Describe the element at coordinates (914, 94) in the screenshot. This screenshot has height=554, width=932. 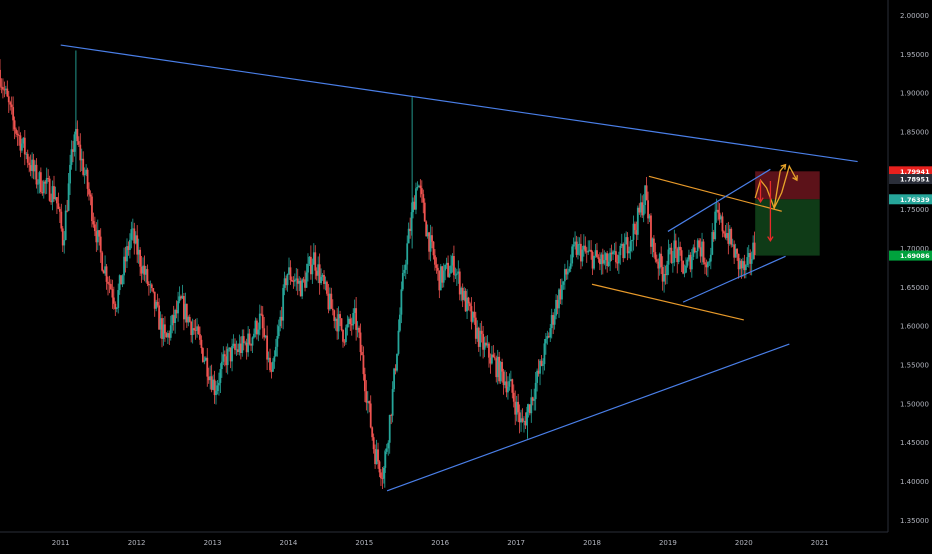
I see `y-tick-label: 1.90000` at that location.